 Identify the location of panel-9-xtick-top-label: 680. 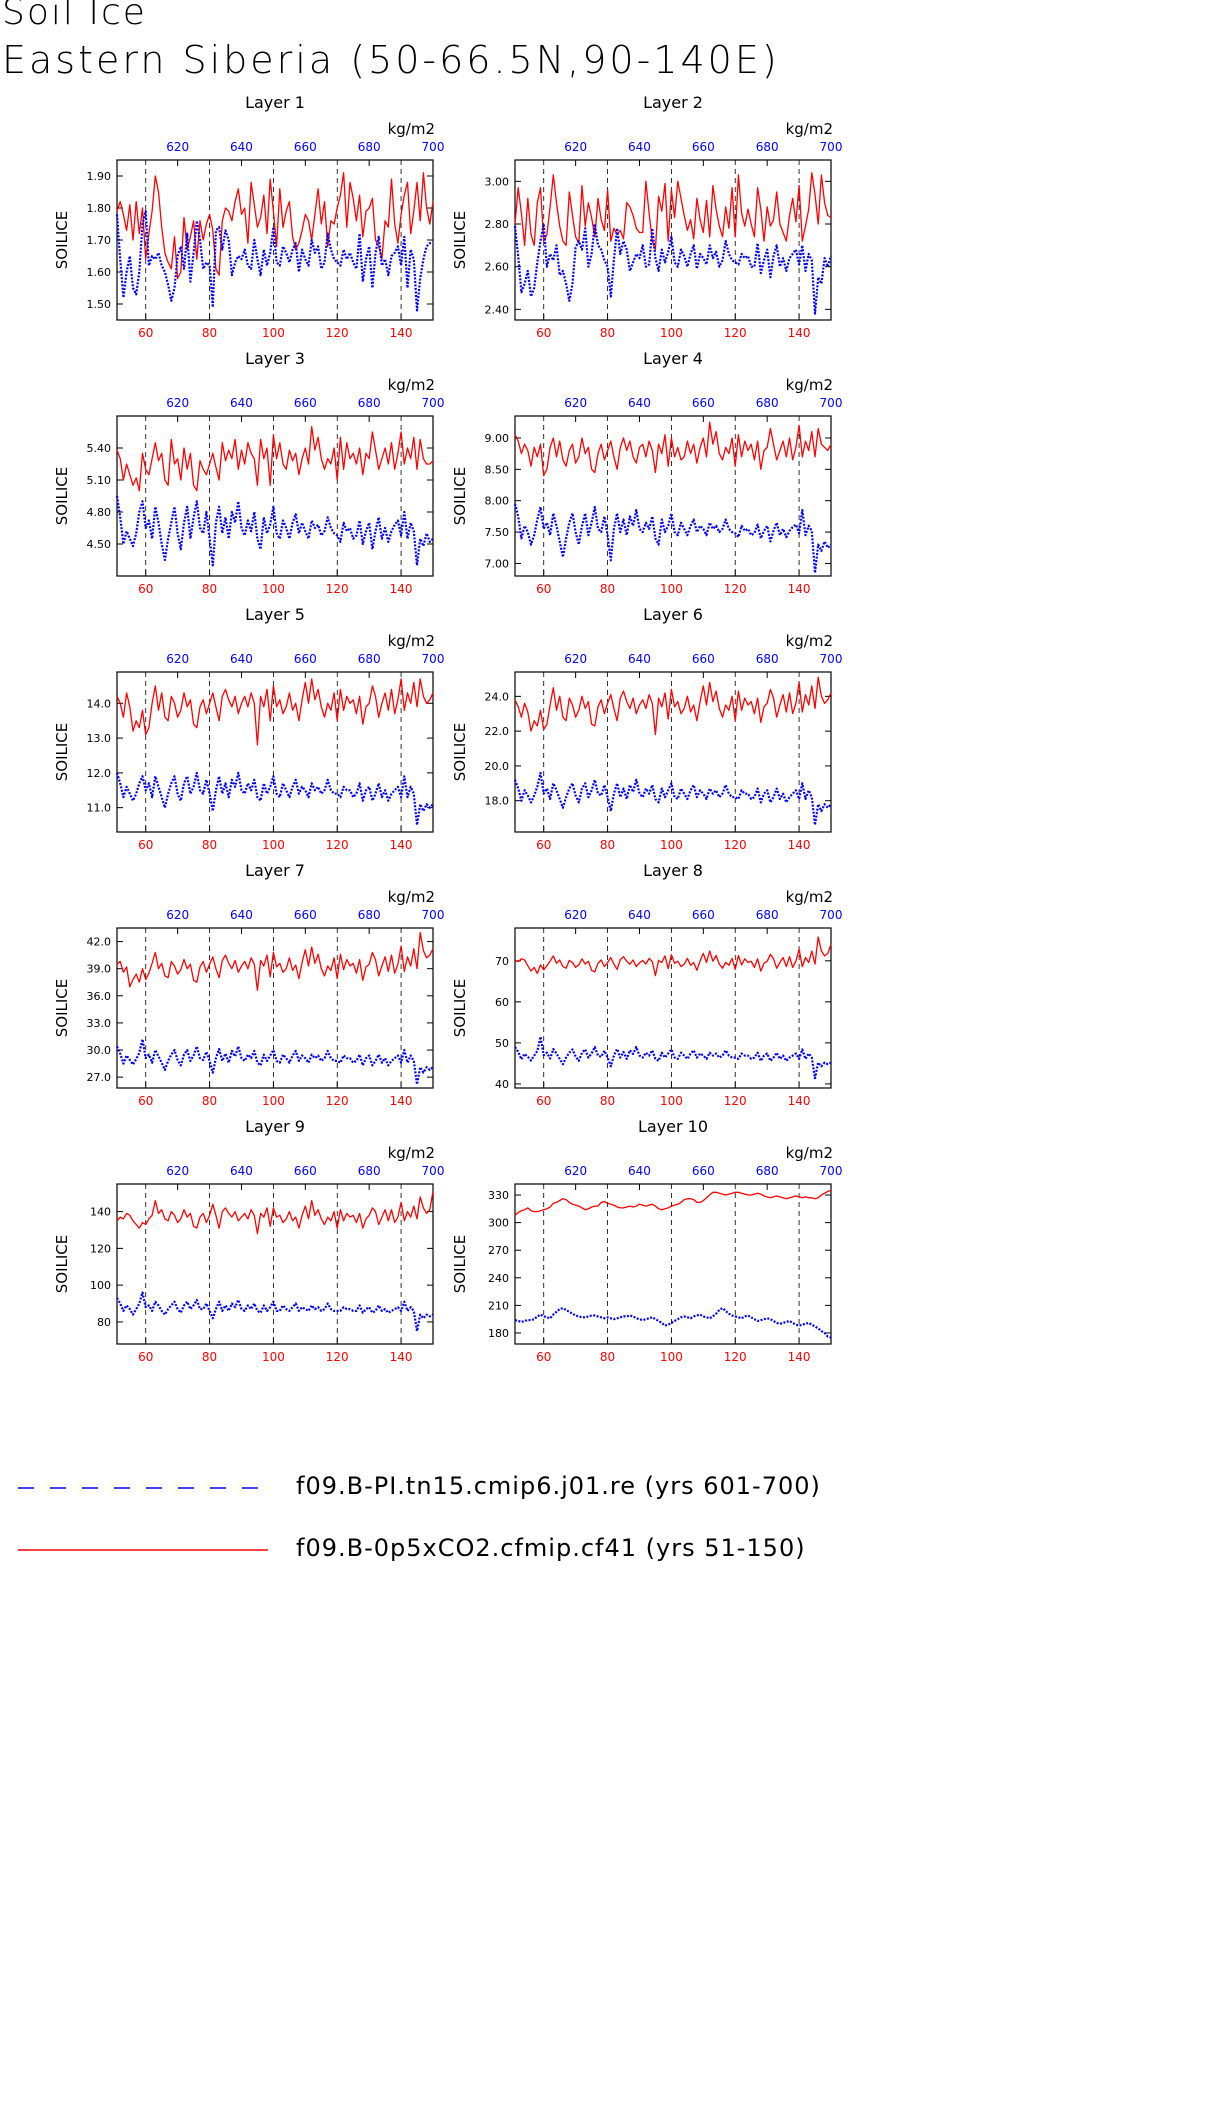
(369, 1171).